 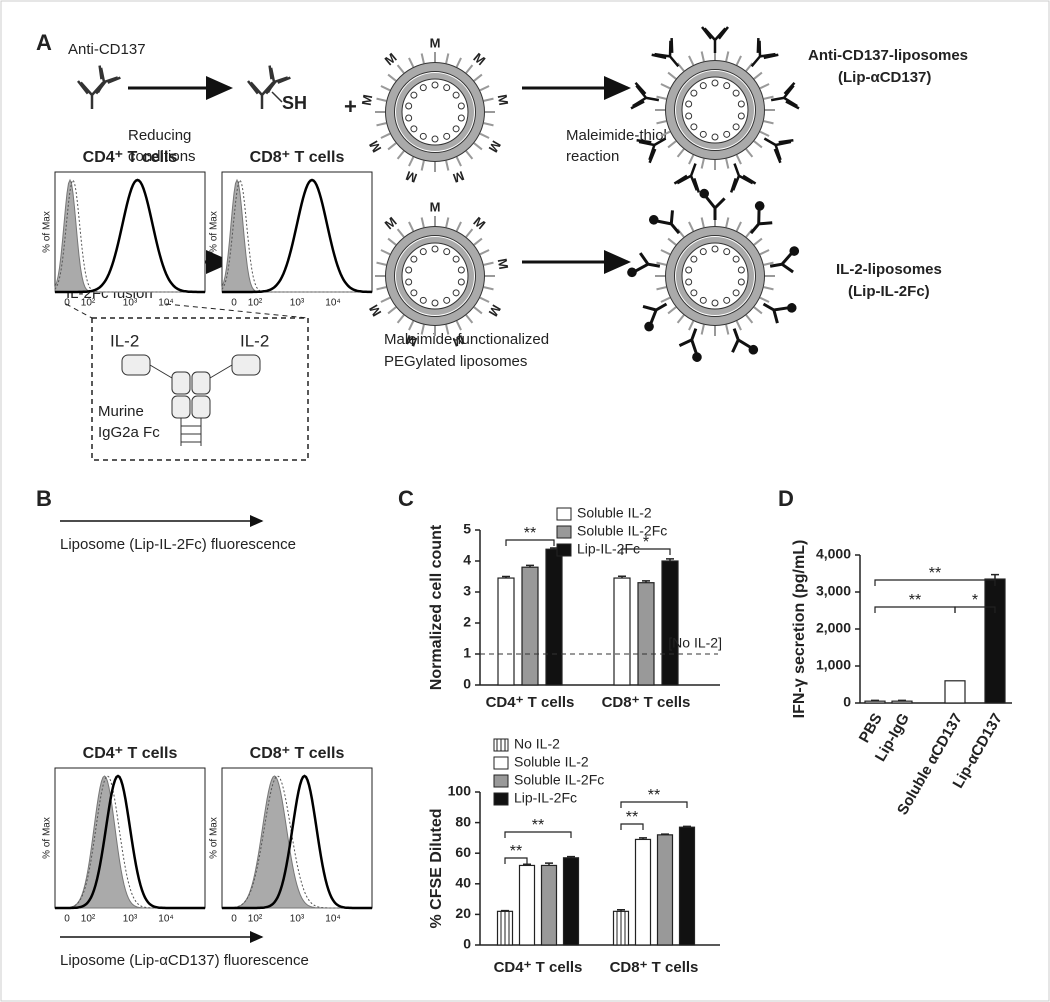 I want to click on legend-swatch, so click(x=501, y=763).